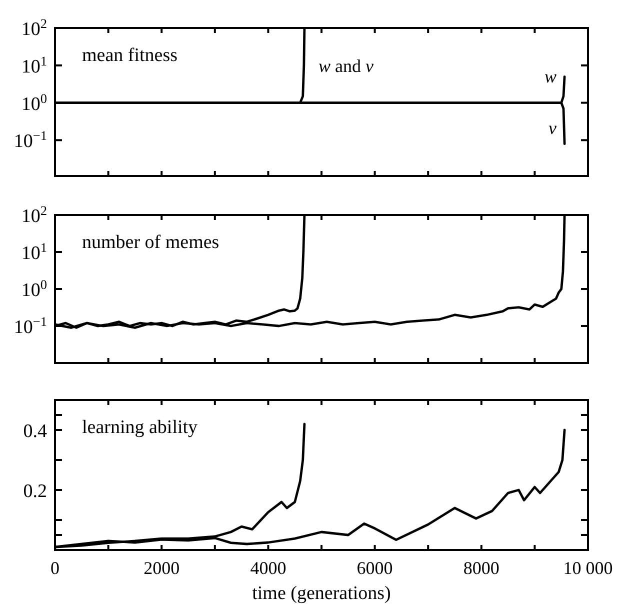  Describe the element at coordinates (162, 568) in the screenshot. I see `x-tick-label: 2000` at that location.